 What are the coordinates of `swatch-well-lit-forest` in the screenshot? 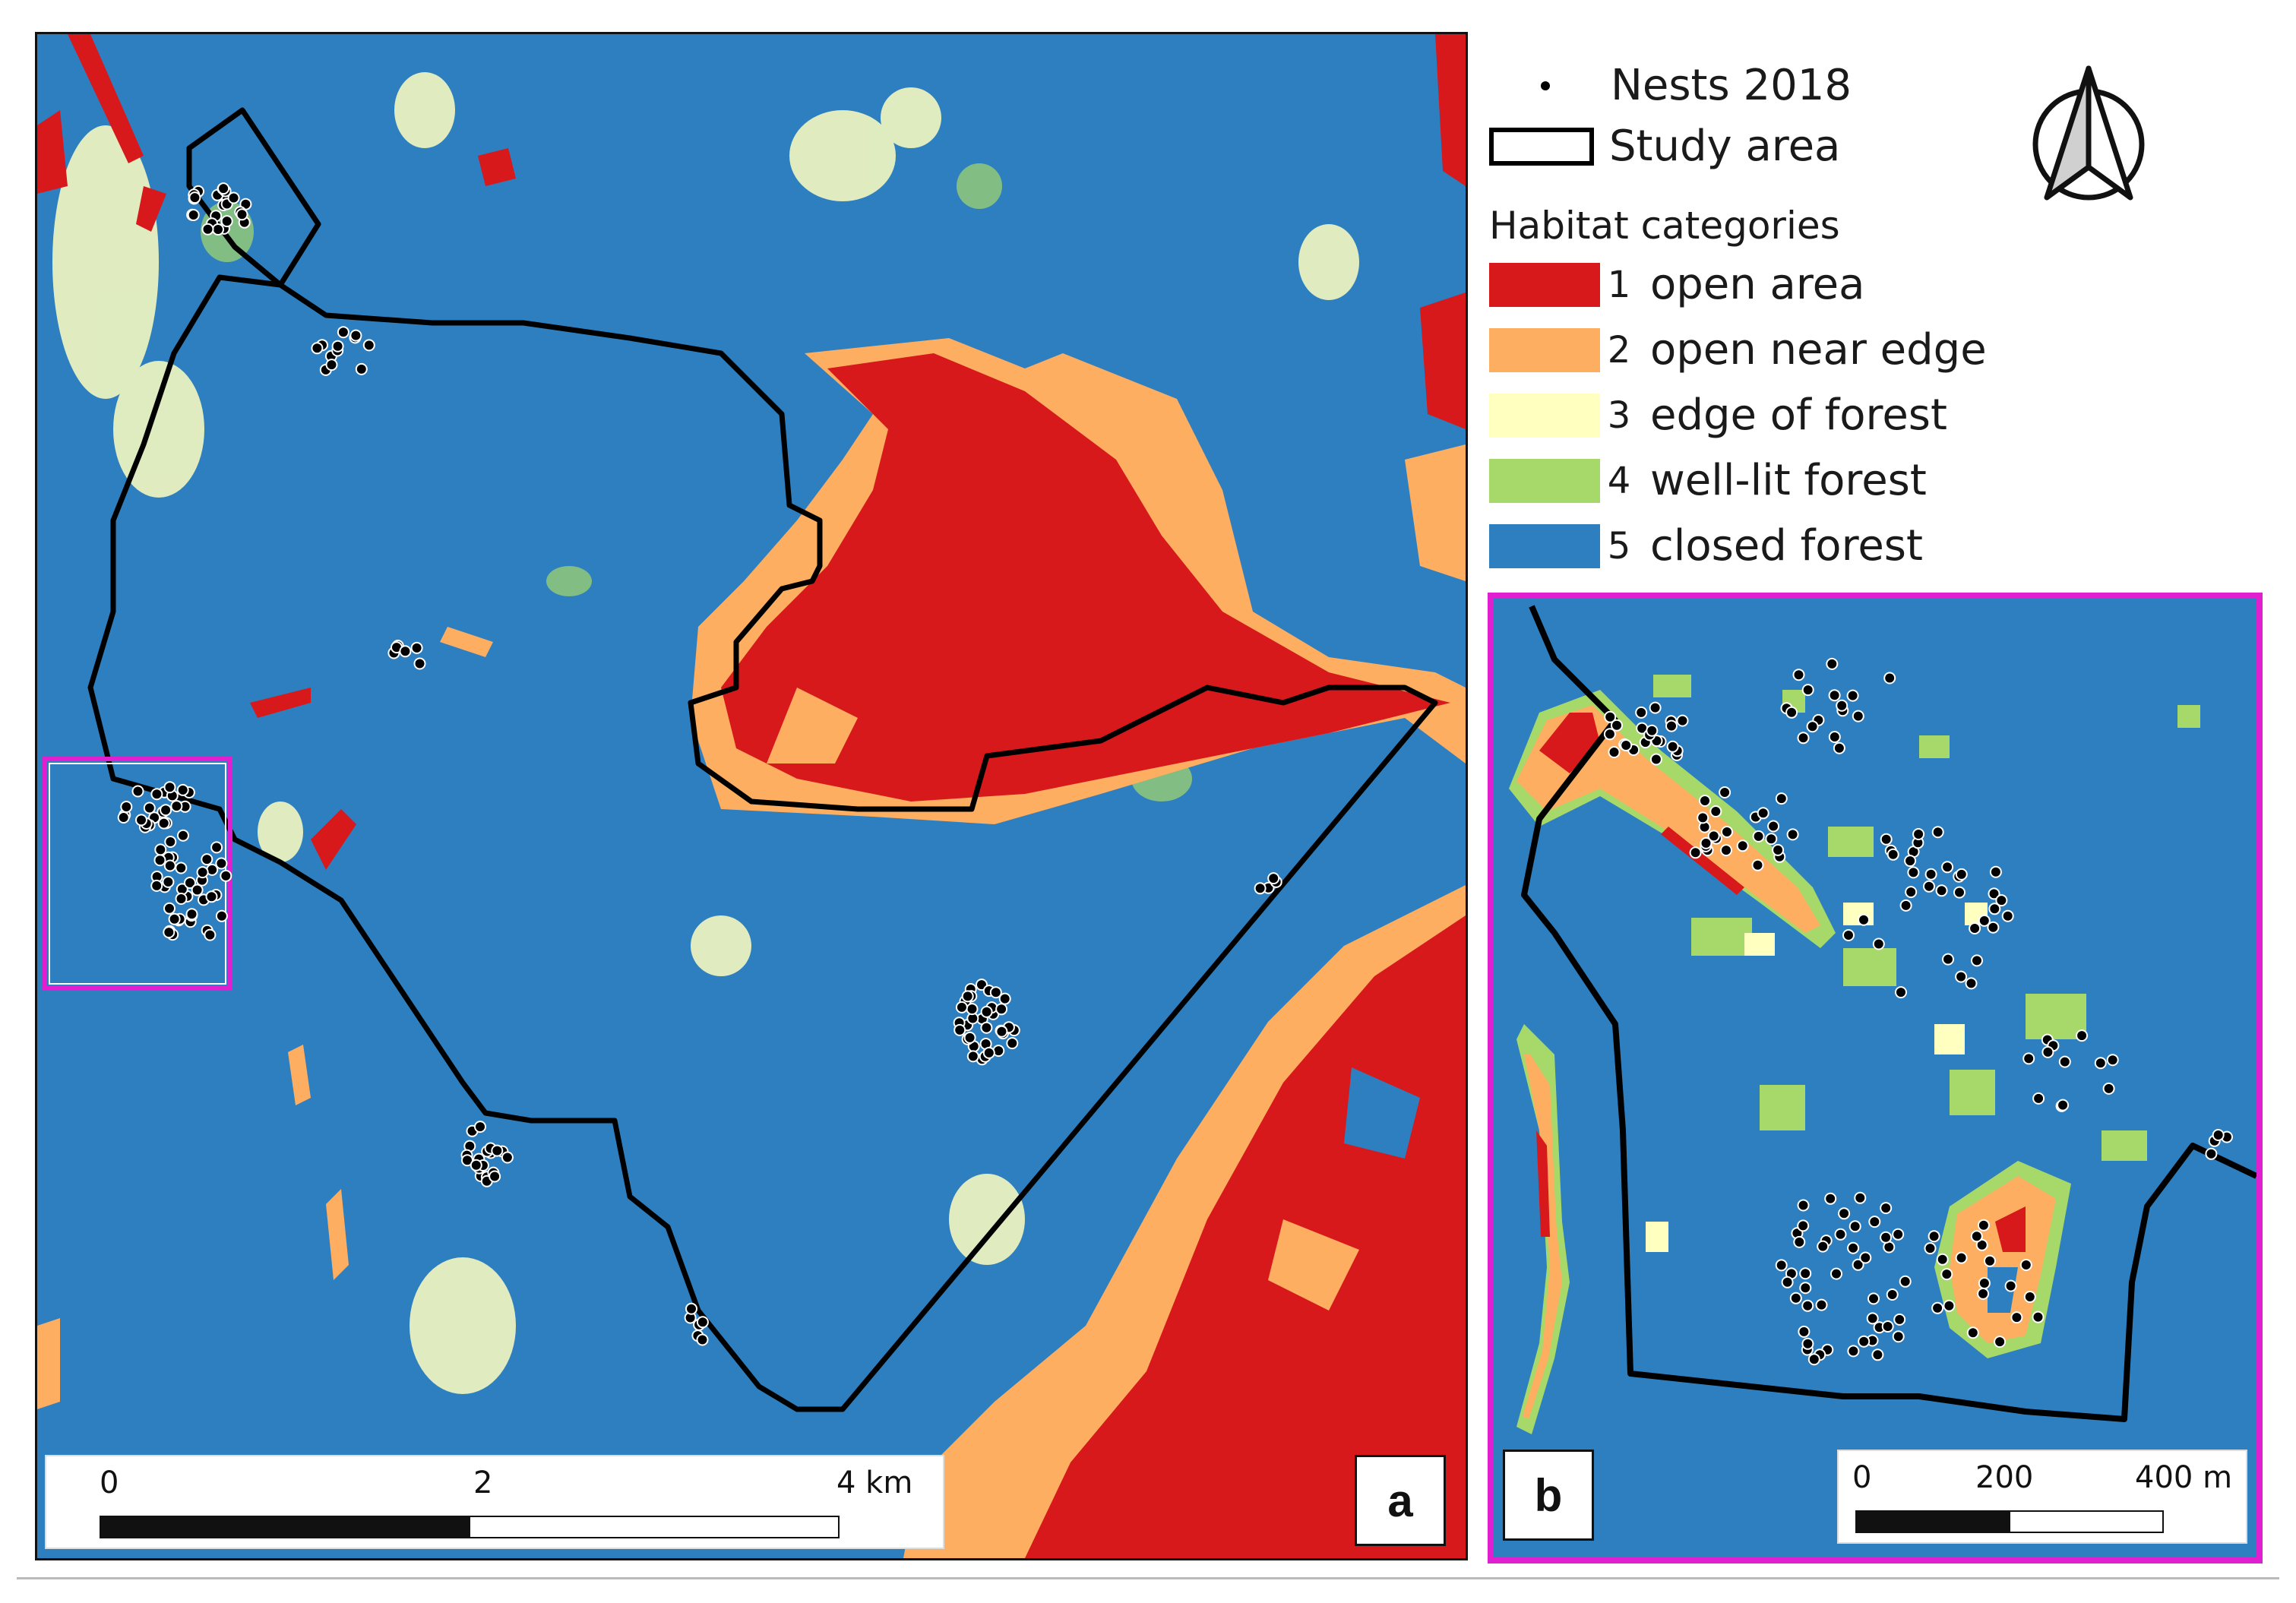 It's located at (1544, 481).